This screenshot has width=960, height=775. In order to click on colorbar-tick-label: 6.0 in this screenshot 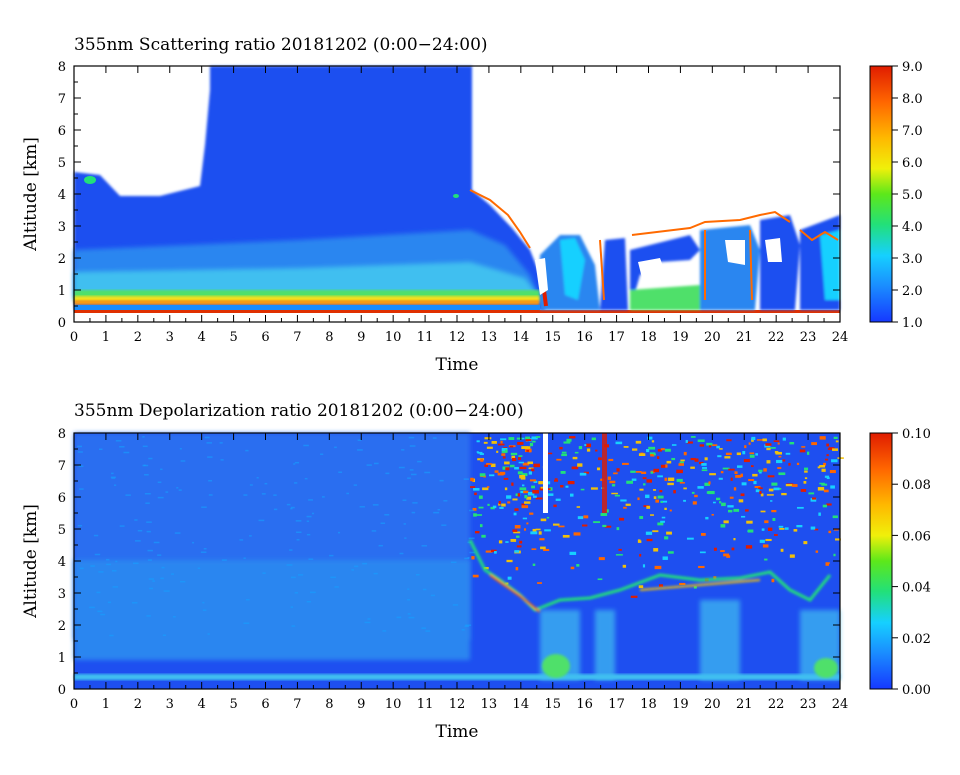, I will do `click(912, 163)`.